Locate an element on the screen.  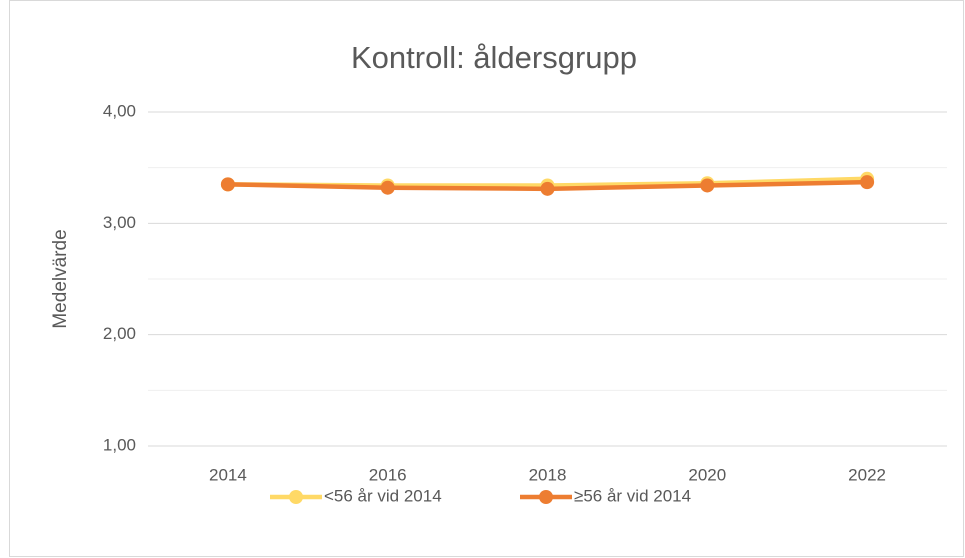
x-tick-label: 2022 is located at coordinates (867, 474).